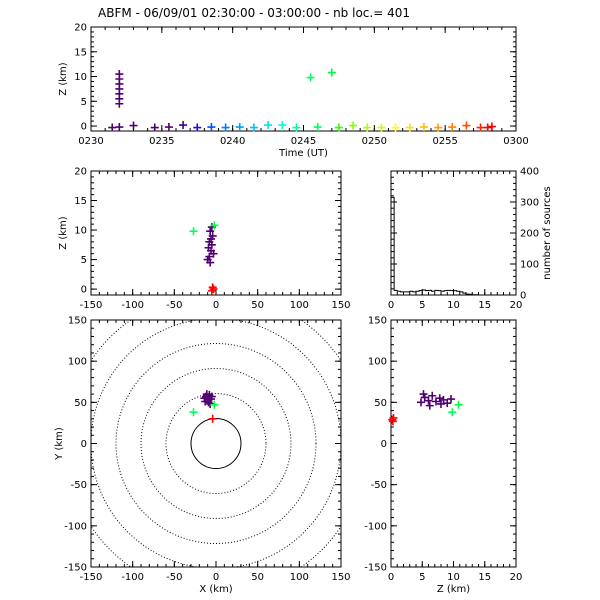 Image resolution: width=600 pixels, height=600 pixels. Describe the element at coordinates (374, 141) in the screenshot. I see `x-tick-label: 0250` at that location.